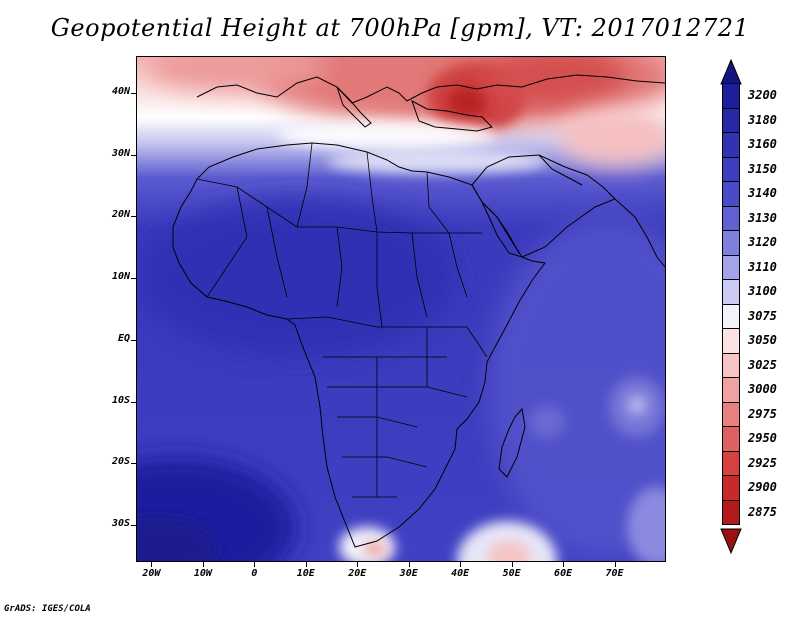 The image size is (800, 618). Describe the element at coordinates (354, 107) in the screenshot. I see `italy-coastline` at that location.